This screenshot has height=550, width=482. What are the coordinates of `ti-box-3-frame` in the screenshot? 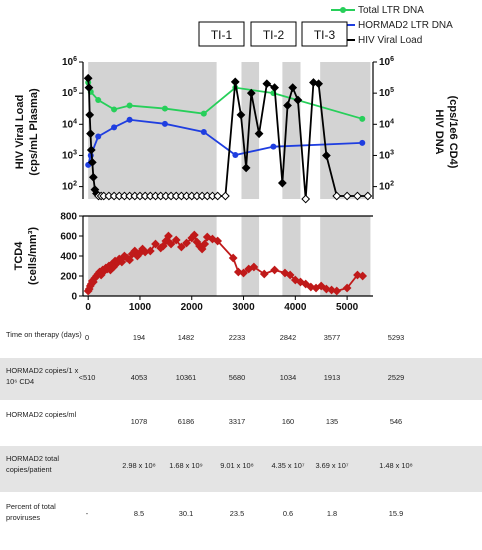 It's located at (324, 34).